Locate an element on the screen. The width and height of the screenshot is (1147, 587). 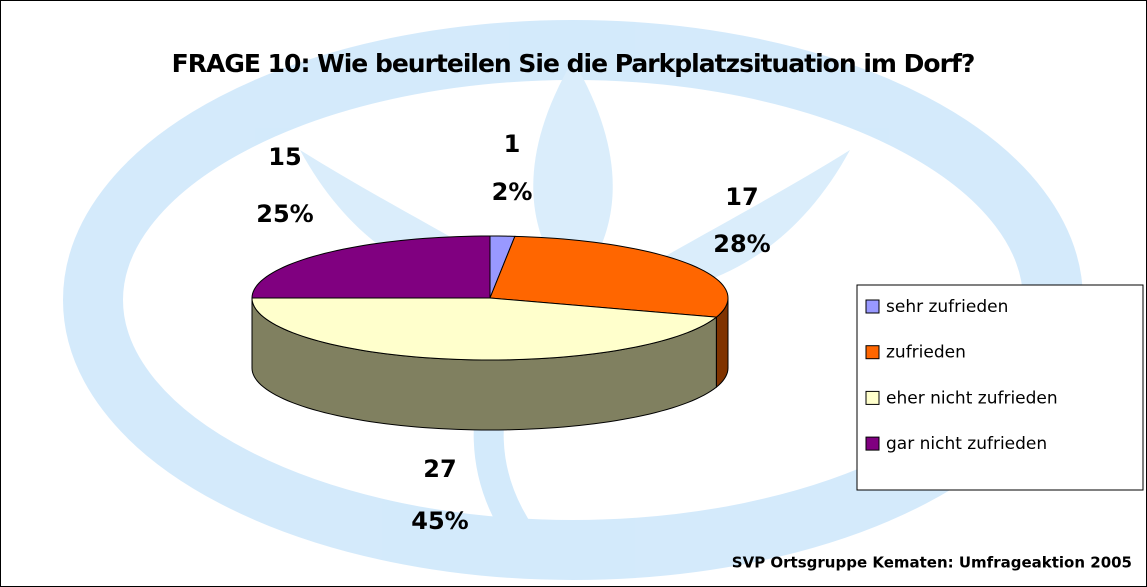
value-label: 17 is located at coordinates (741, 197).